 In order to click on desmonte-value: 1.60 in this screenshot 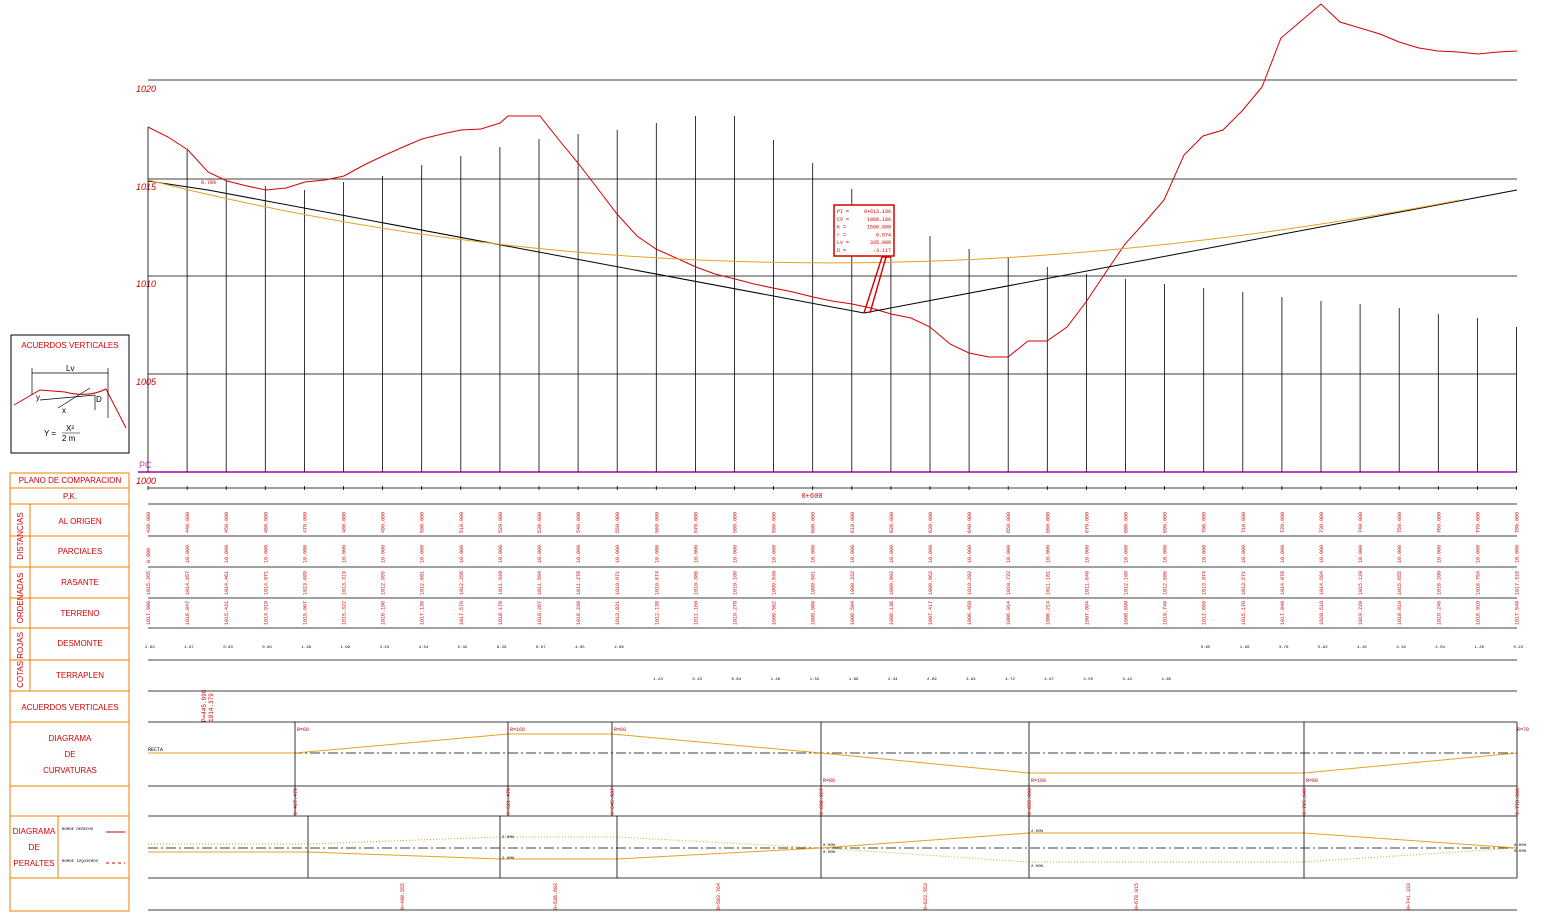, I will do `click(1245, 648)`.